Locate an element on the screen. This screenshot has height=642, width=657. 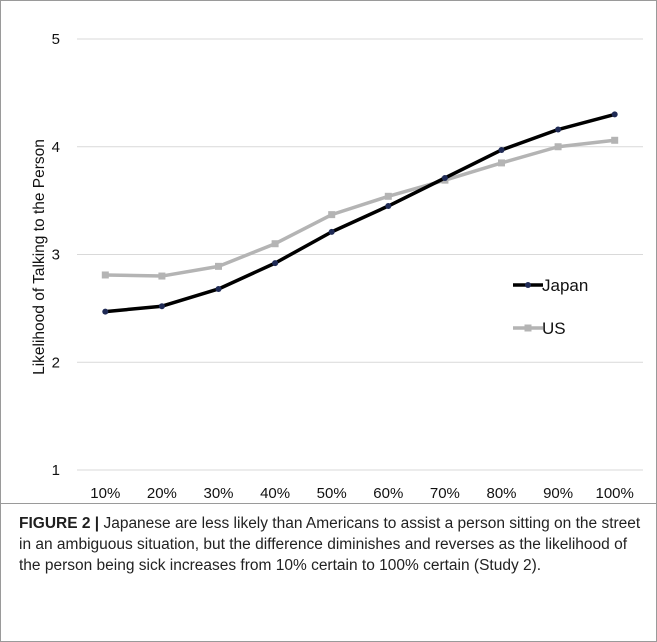
y-tick-label: 1 is located at coordinates (56, 470).